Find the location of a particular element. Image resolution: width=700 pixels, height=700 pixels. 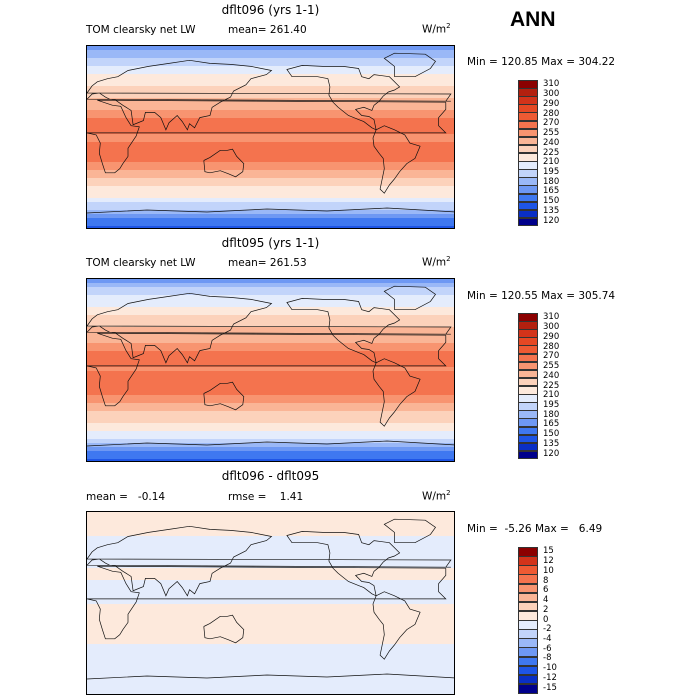

panel1-units: W/m2 is located at coordinates (436, 29).